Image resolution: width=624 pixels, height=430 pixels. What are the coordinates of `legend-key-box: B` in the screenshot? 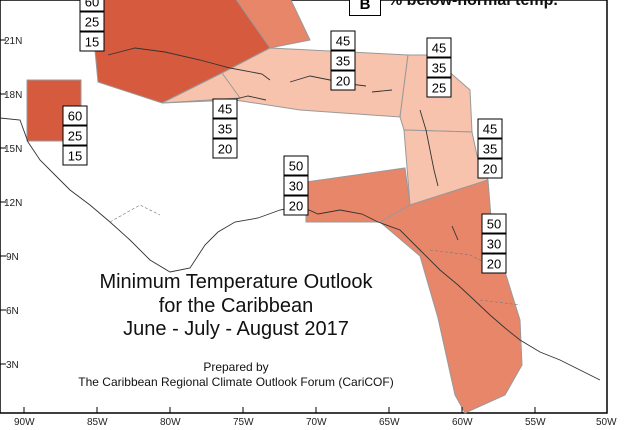 It's located at (365, 8).